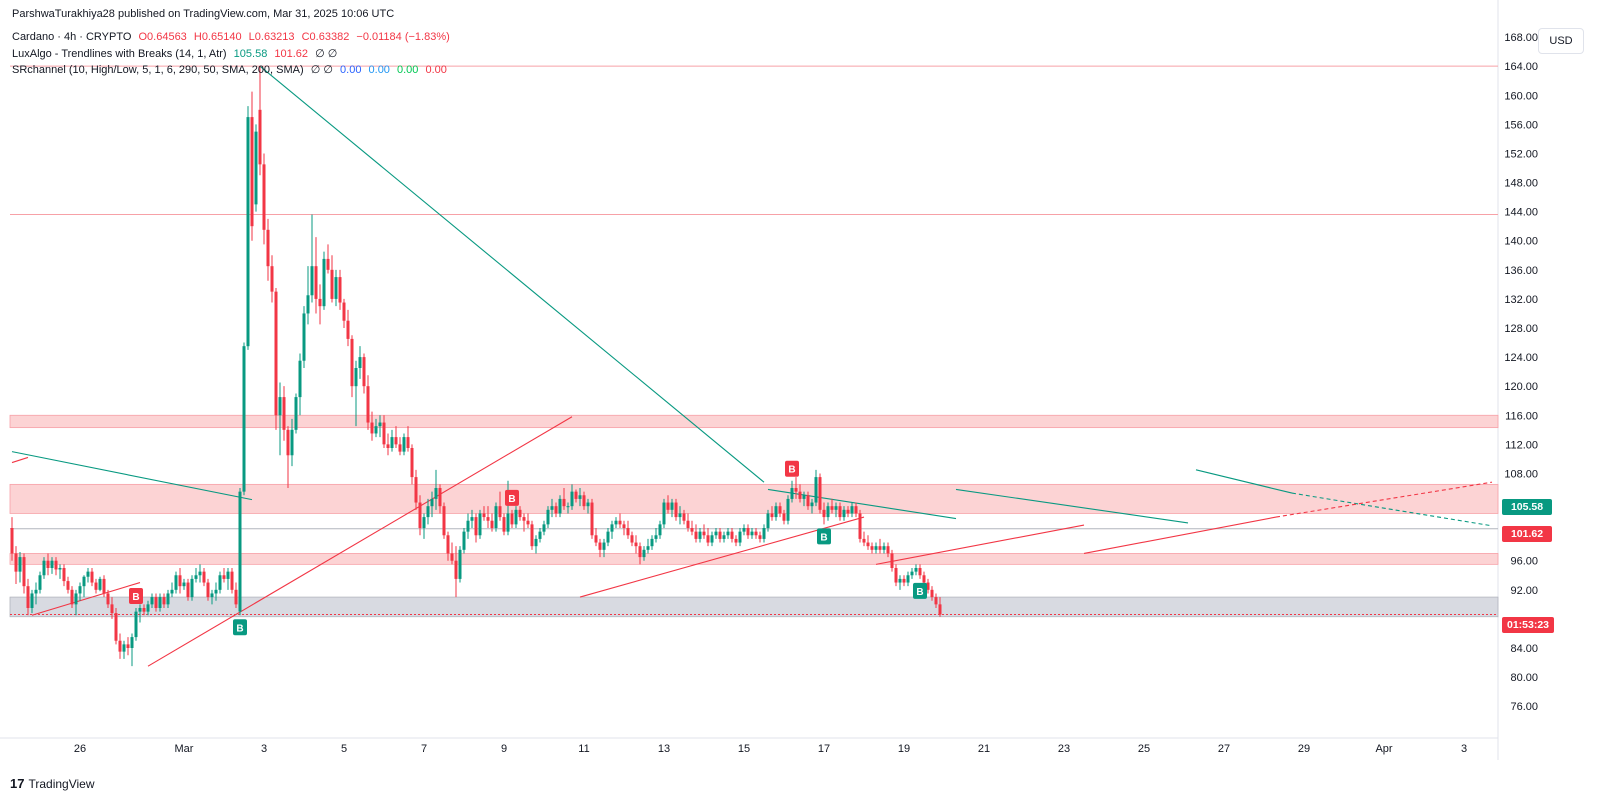  What do you see at coordinates (1528, 625) in the screenshot?
I see `countdown-tag: 01:53:23` at bounding box center [1528, 625].